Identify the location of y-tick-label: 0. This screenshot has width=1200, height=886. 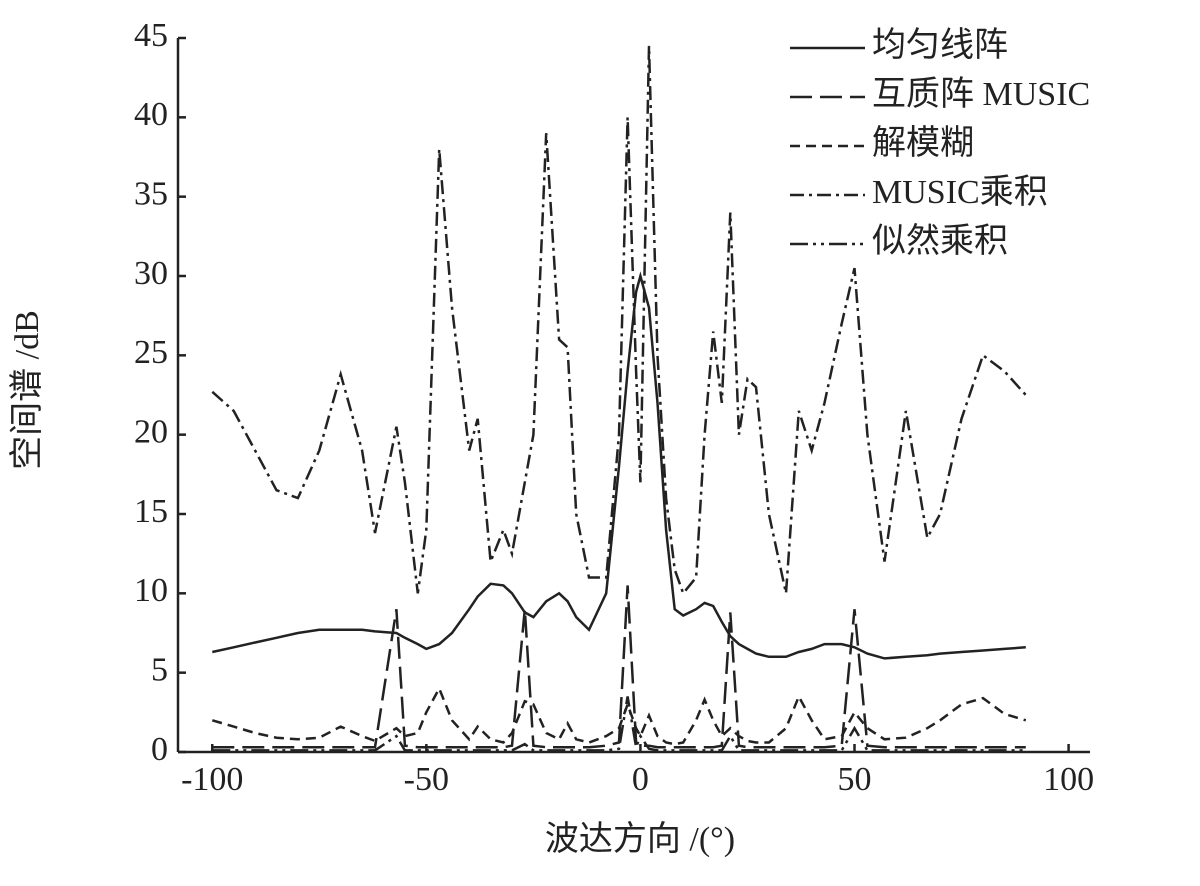
(159, 749).